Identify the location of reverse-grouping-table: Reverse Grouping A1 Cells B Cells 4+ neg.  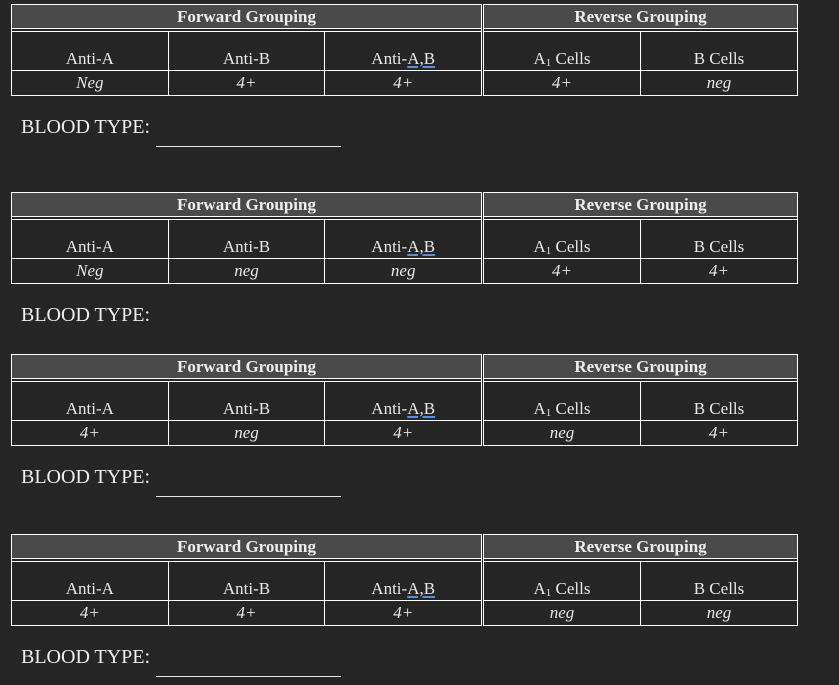
(640, 50).